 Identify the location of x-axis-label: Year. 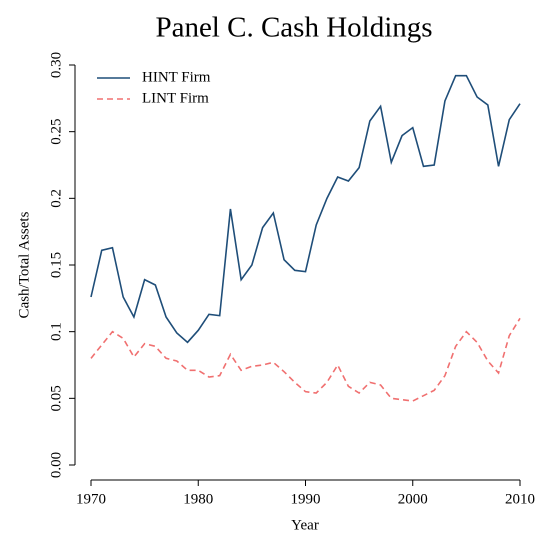
(305, 525).